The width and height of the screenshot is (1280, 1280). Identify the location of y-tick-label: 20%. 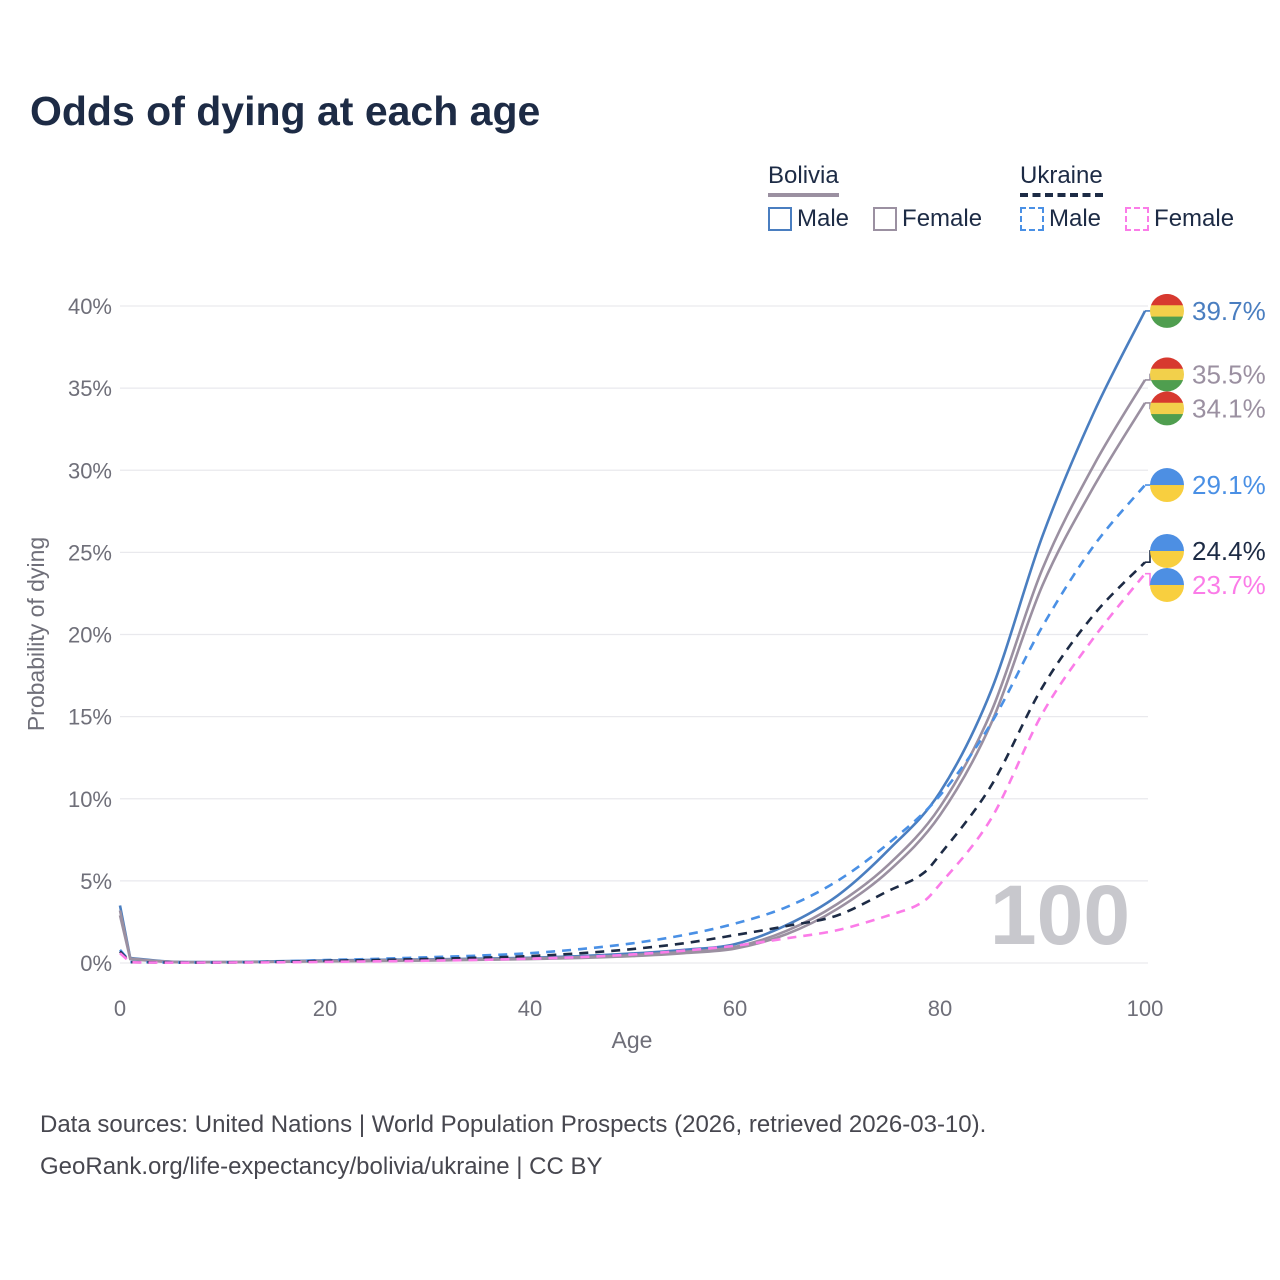
(90, 635).